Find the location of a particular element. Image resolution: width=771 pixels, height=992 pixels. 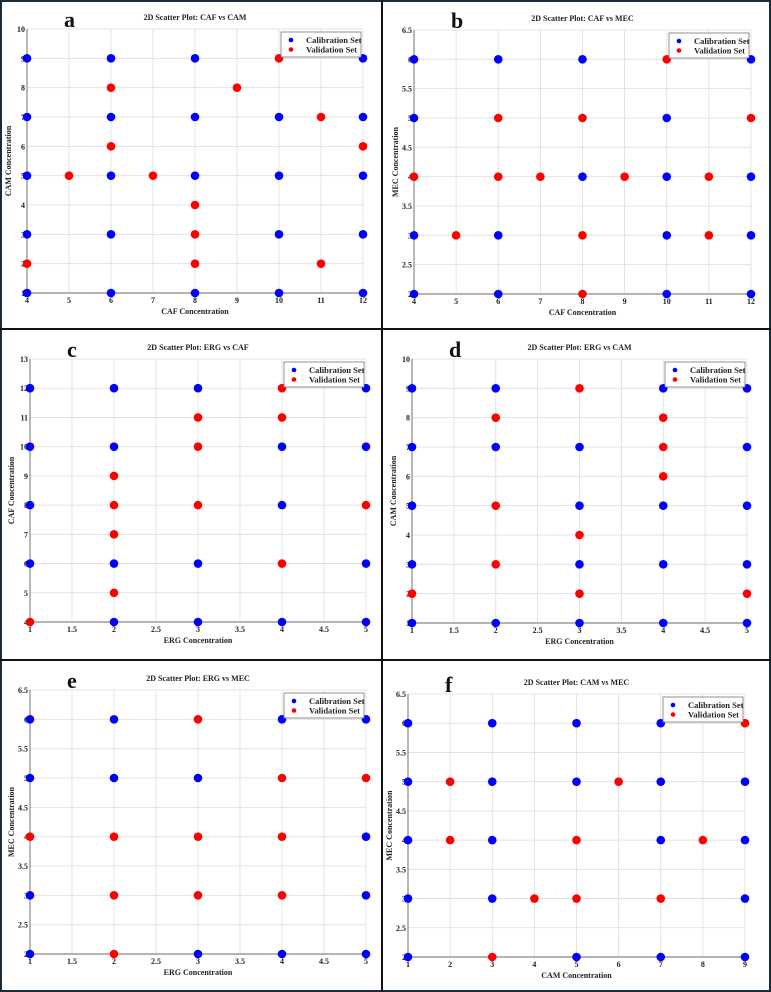

x-tick-label: 7 is located at coordinates (153, 300).